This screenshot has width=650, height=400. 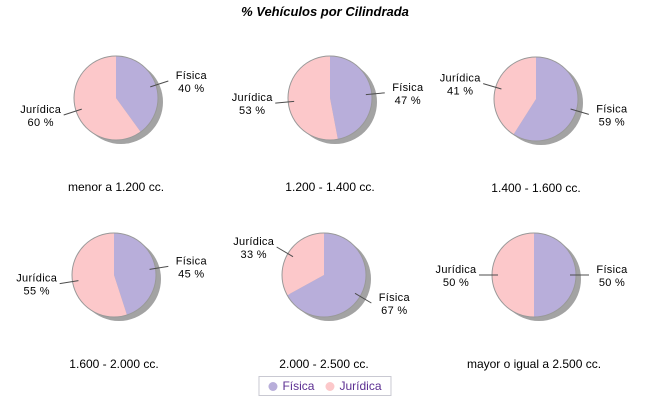 I want to click on pie-chart-2: Física 47 % Jurídica 53 %, so click(x=328, y=99).